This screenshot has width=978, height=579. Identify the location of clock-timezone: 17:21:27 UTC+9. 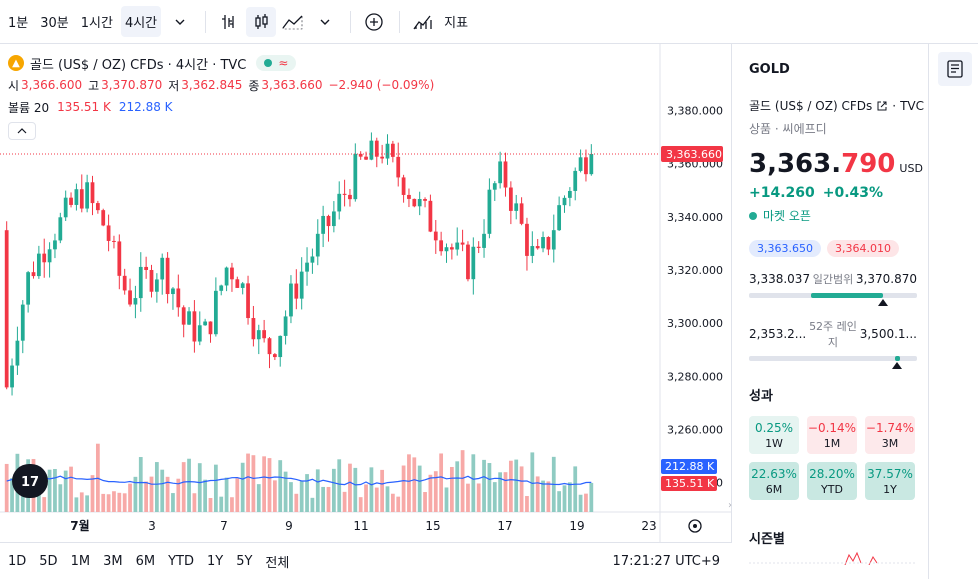
(666, 561).